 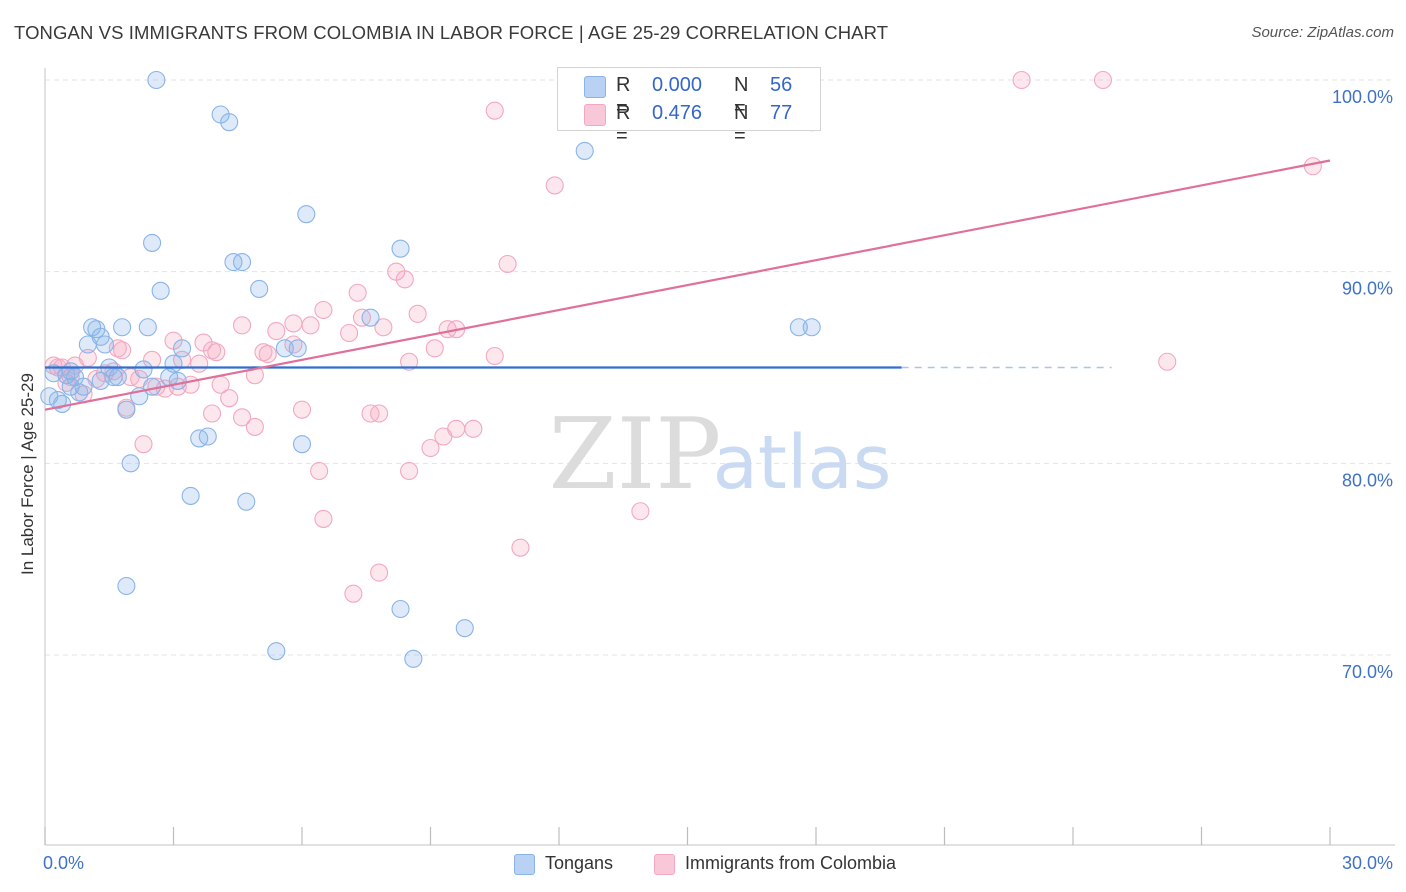 What do you see at coordinates (63, 863) in the screenshot?
I see `x-tick-label: 0.0%` at bounding box center [63, 863].